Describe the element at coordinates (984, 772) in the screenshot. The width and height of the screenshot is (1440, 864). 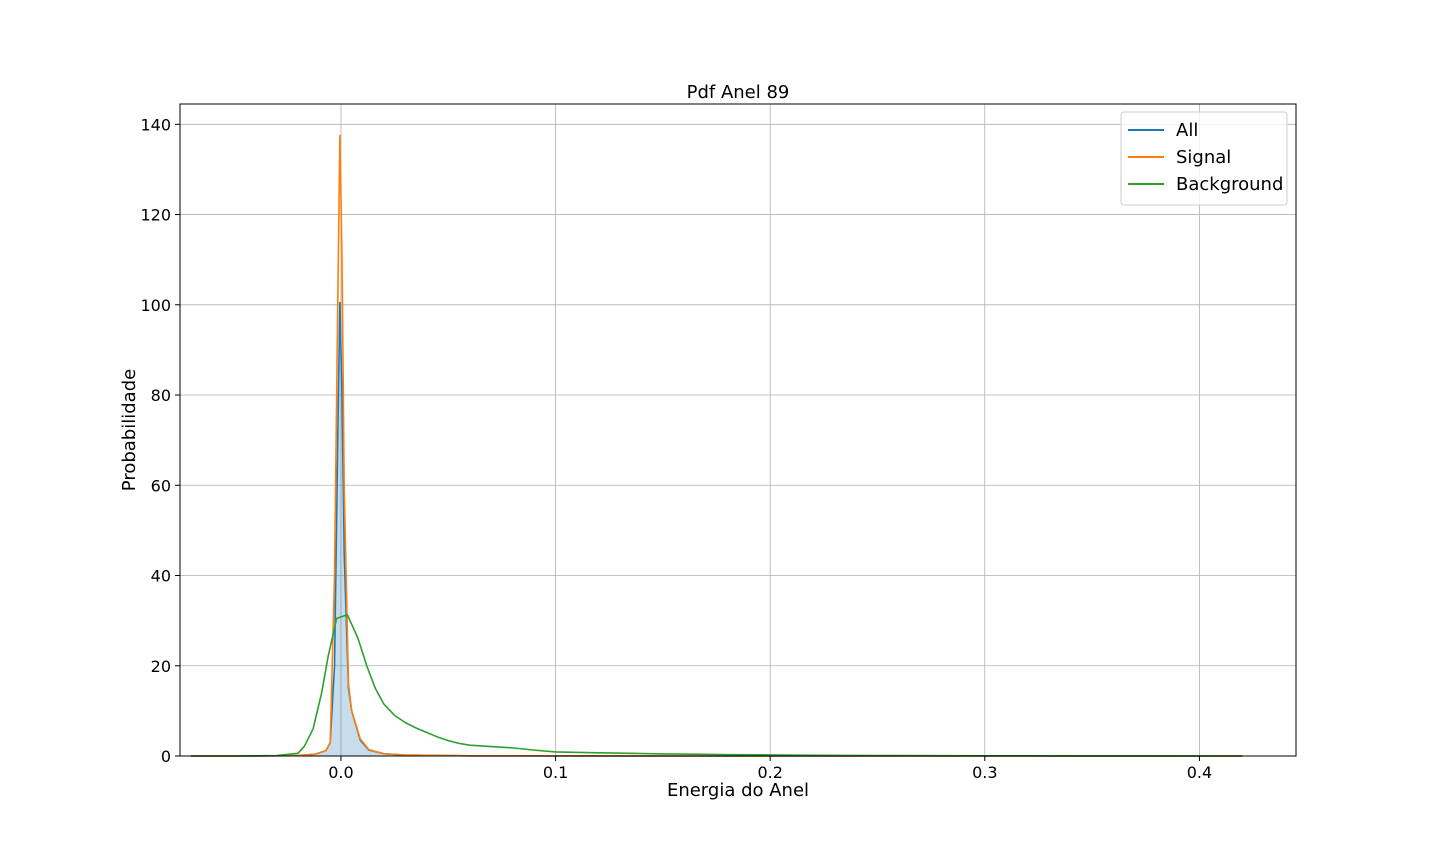
I see `x-tick-label: 0.3` at that location.